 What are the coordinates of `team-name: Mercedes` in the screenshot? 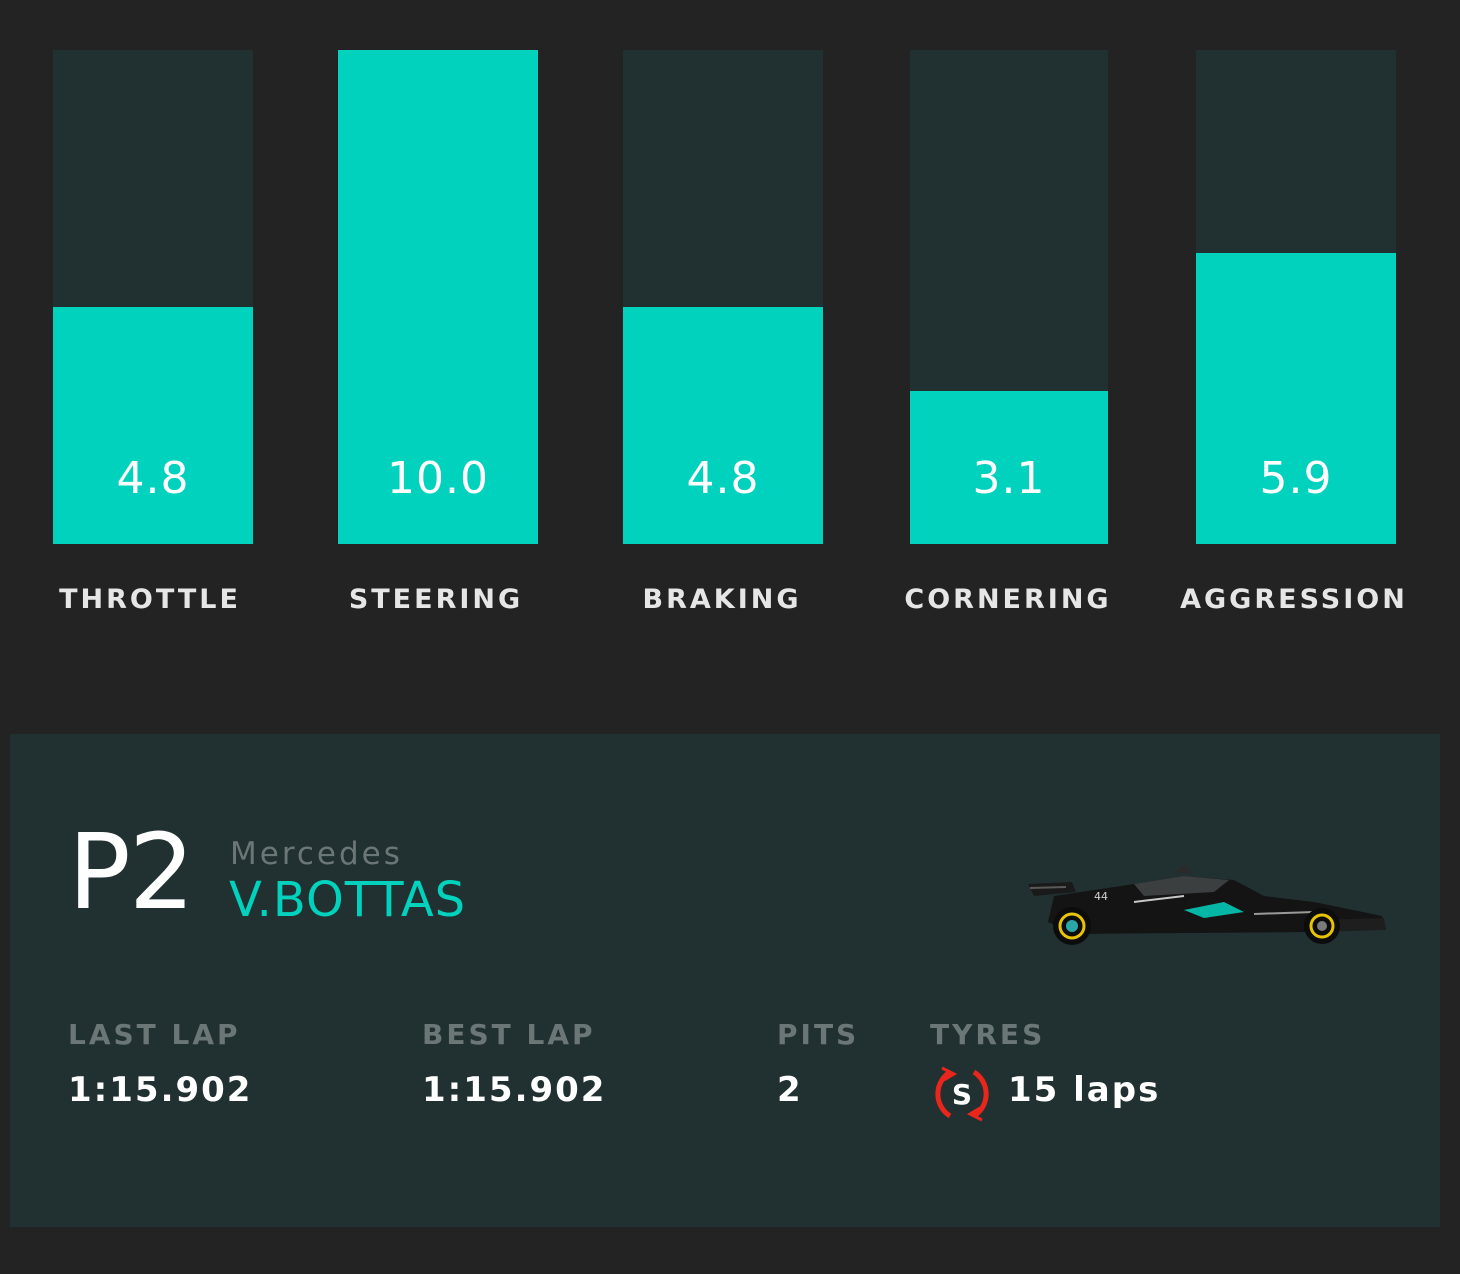 It's located at (316, 854).